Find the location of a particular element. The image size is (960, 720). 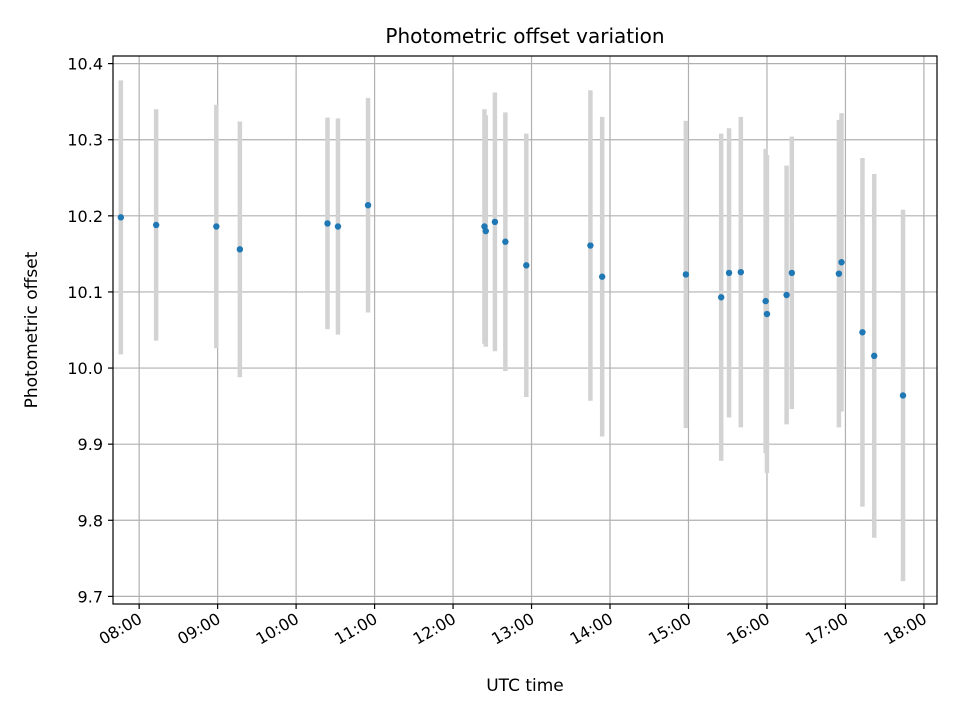

x-tick-label: 11:00 is located at coordinates (355, 629).